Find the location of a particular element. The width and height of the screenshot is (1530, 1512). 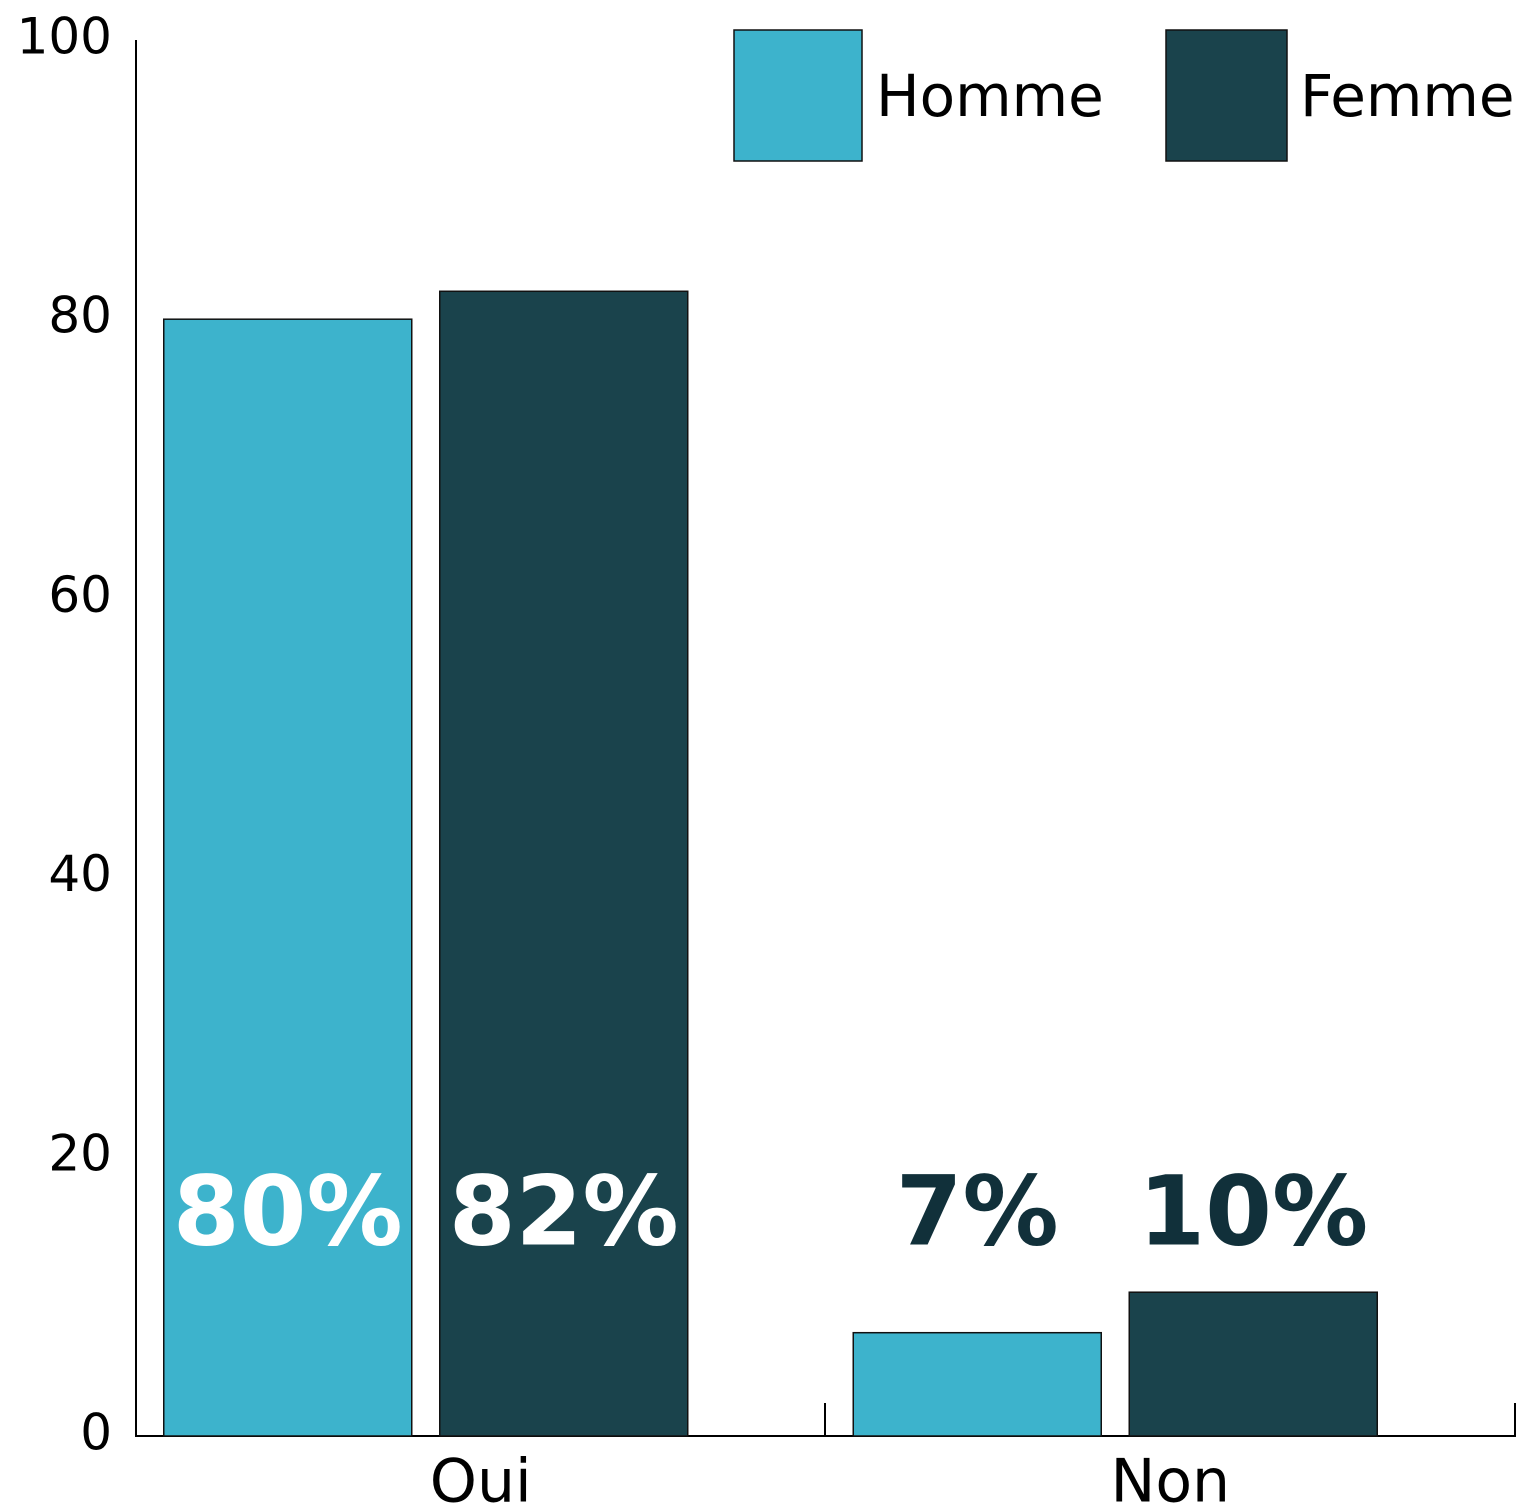

value-label: 80% is located at coordinates (288, 1211).